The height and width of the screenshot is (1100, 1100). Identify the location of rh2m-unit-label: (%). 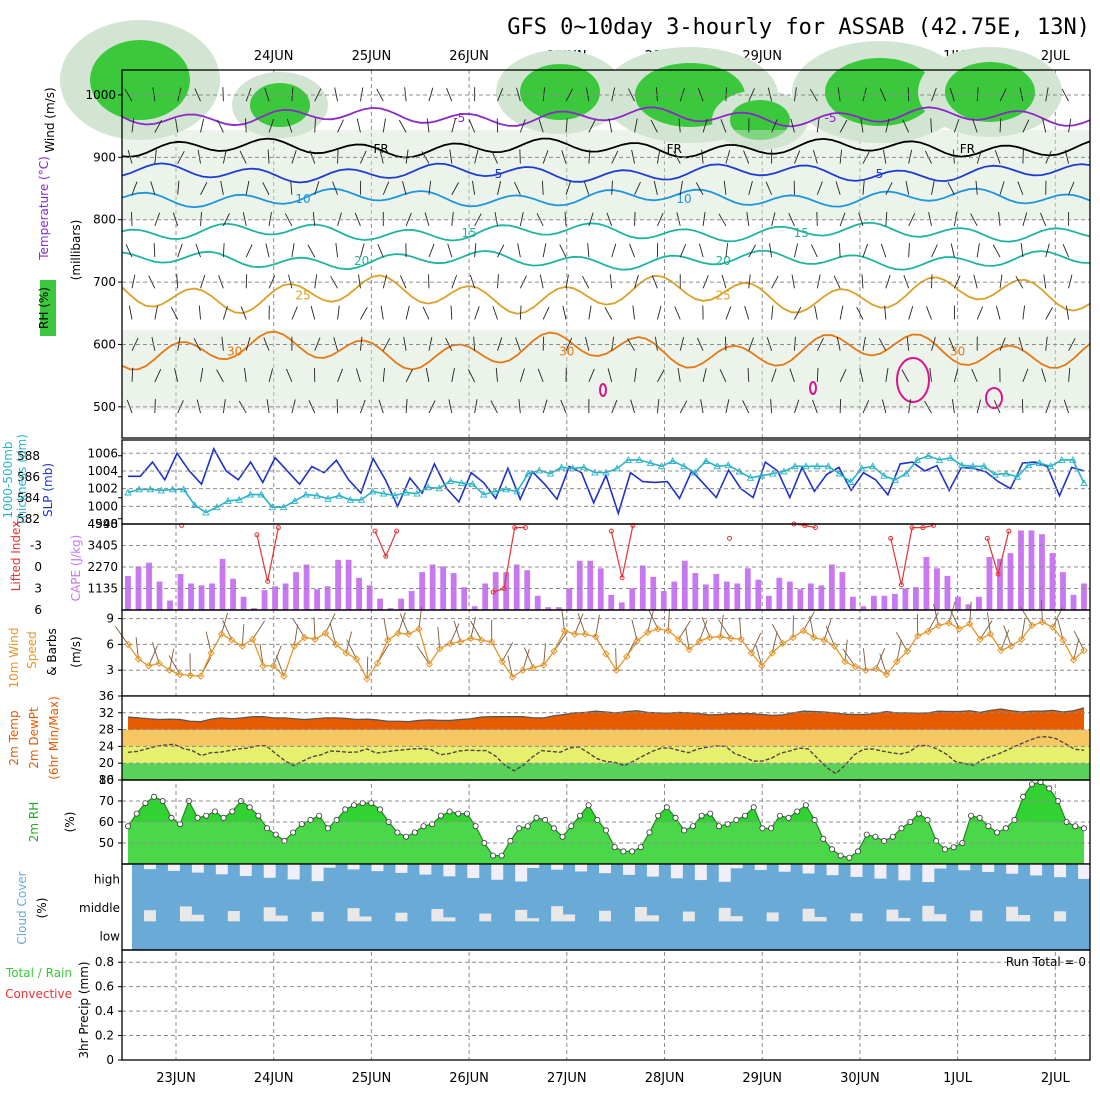
(70, 822).